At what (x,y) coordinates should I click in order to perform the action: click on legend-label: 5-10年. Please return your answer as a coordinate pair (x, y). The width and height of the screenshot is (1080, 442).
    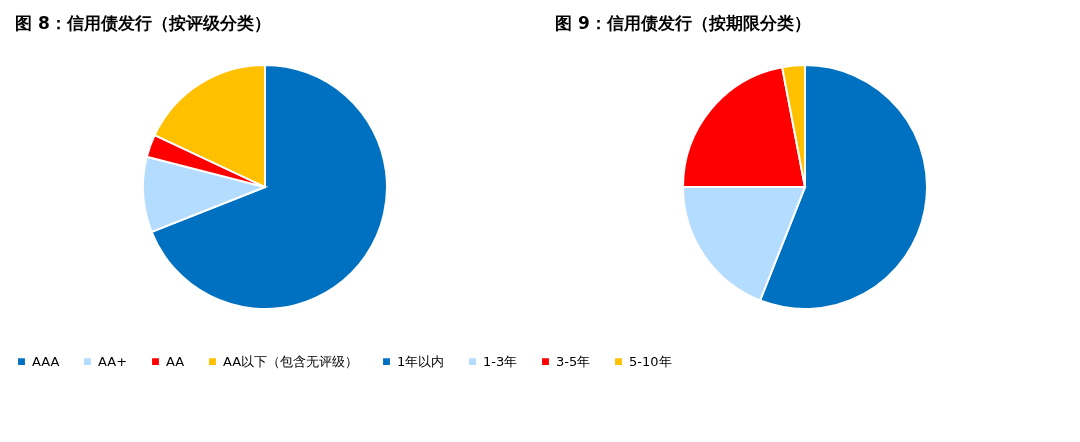
    Looking at the image, I should click on (650, 361).